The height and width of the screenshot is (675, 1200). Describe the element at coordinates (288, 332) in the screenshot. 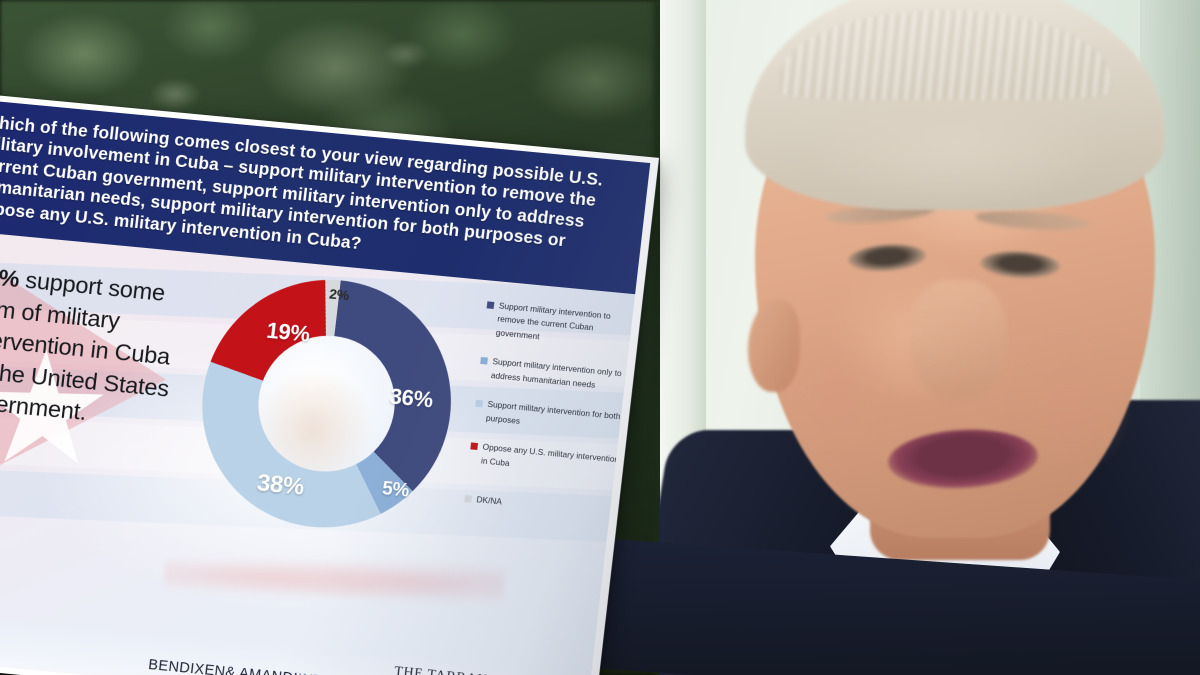

I see `slice-label-oppose: 19%` at that location.